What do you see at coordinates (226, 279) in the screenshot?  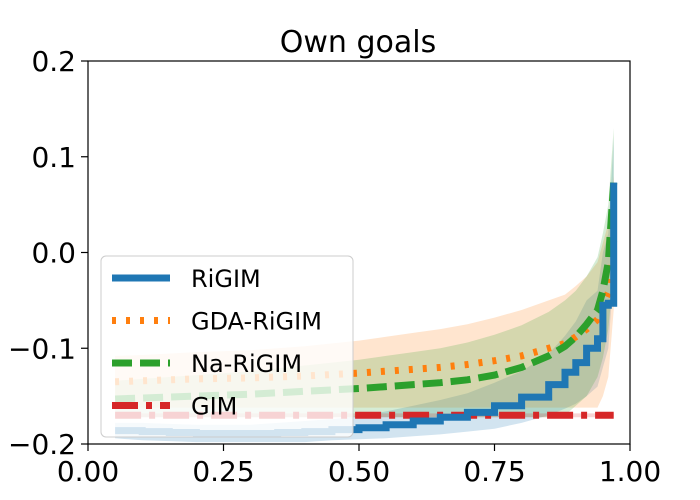 I see `legend-label-rigim: RiGIM` at bounding box center [226, 279].